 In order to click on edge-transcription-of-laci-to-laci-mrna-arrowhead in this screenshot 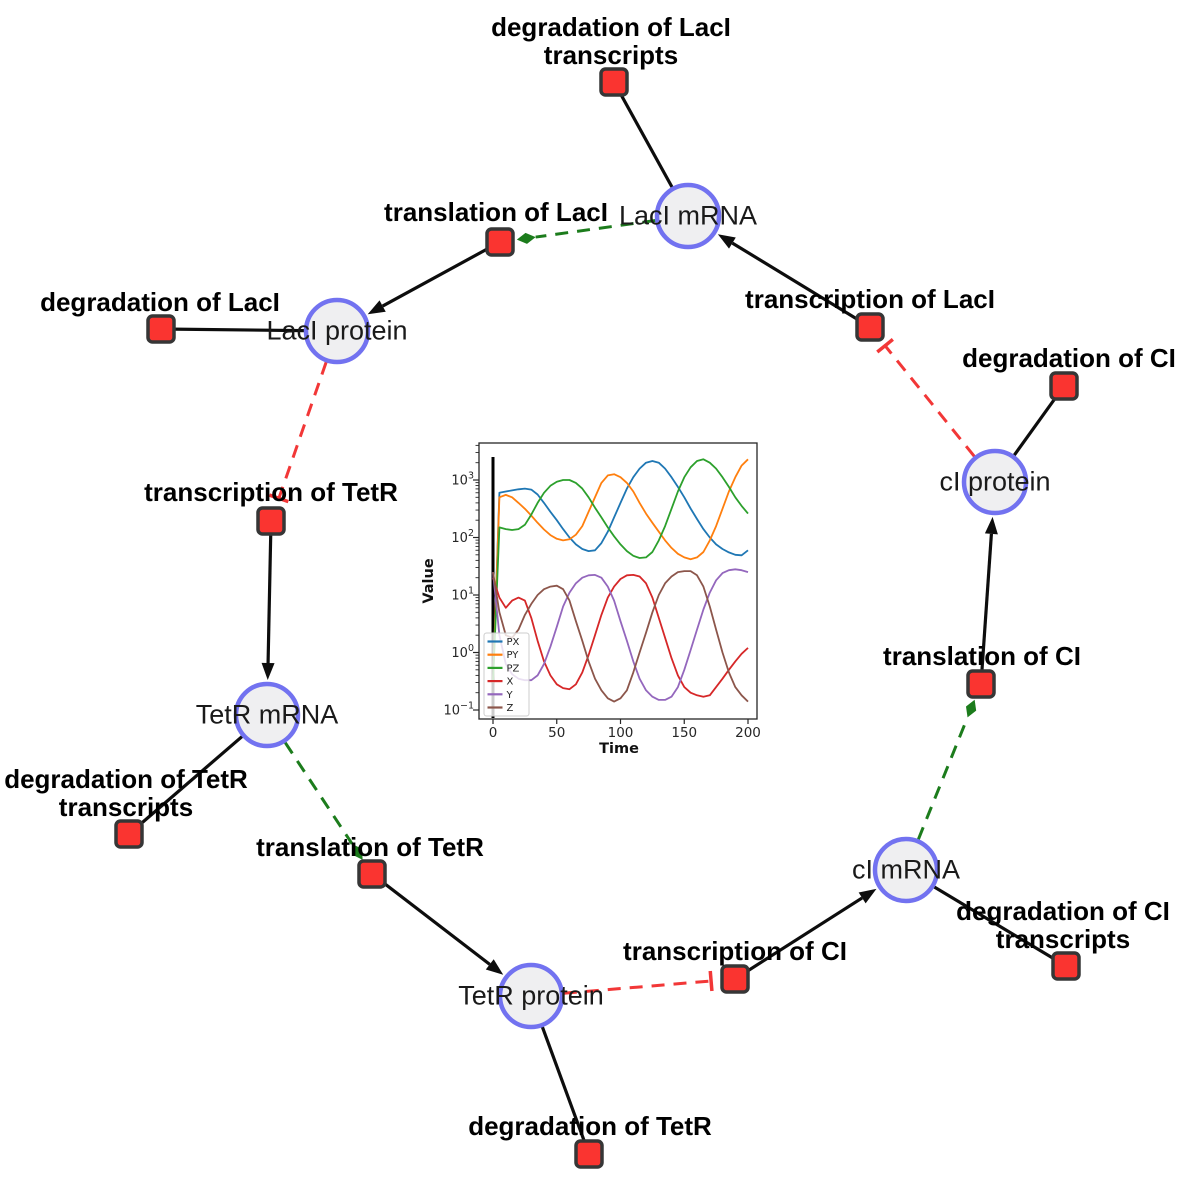, I will do `click(726, 241)`.